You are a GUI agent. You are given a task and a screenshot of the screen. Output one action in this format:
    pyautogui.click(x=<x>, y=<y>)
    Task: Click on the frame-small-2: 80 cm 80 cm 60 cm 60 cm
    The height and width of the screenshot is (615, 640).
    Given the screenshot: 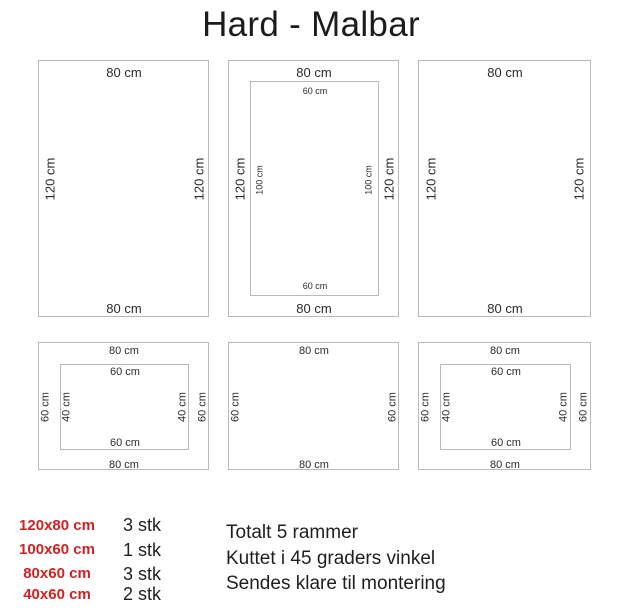 What is the action you would take?
    pyautogui.click(x=313, y=406)
    